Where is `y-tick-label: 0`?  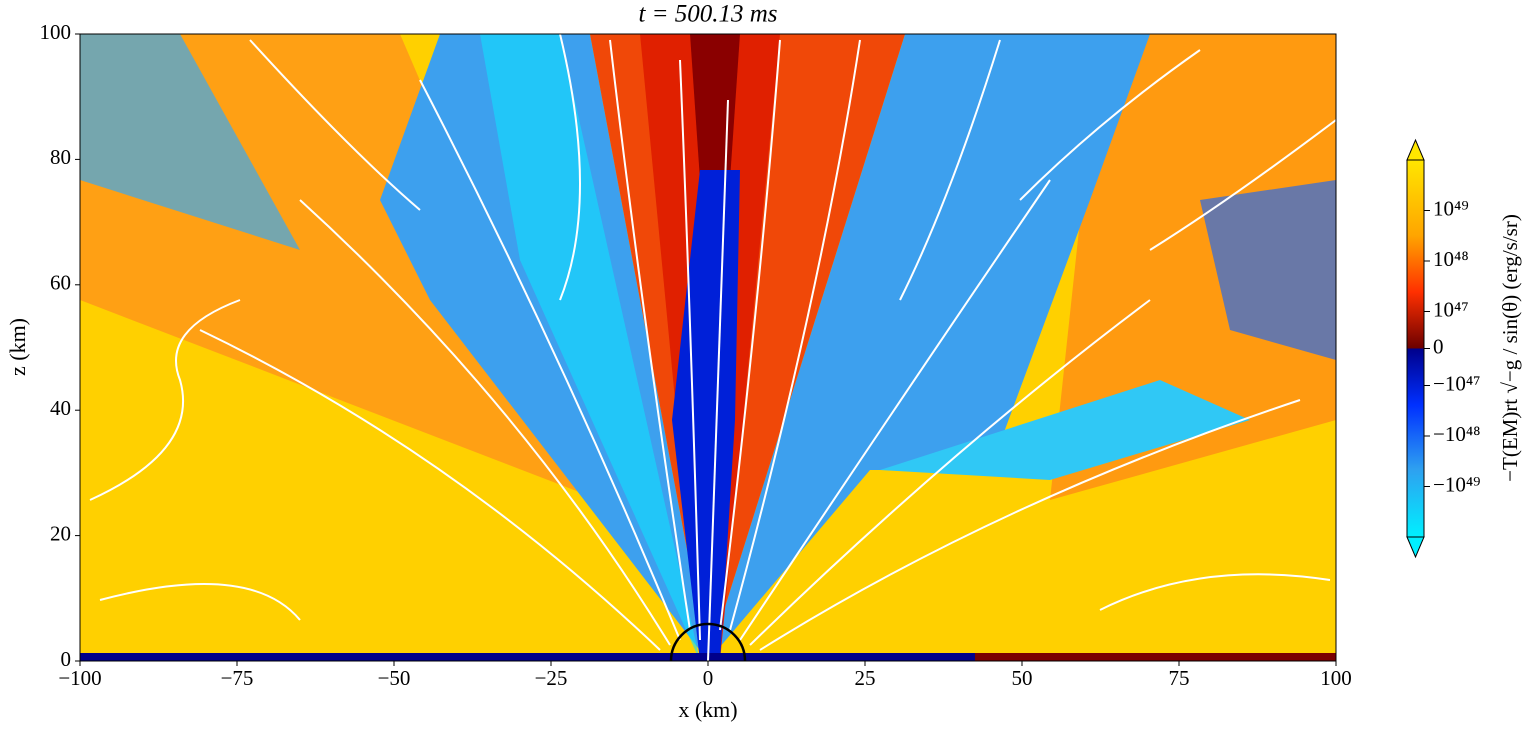
y-tick-label: 0 is located at coordinates (66, 659).